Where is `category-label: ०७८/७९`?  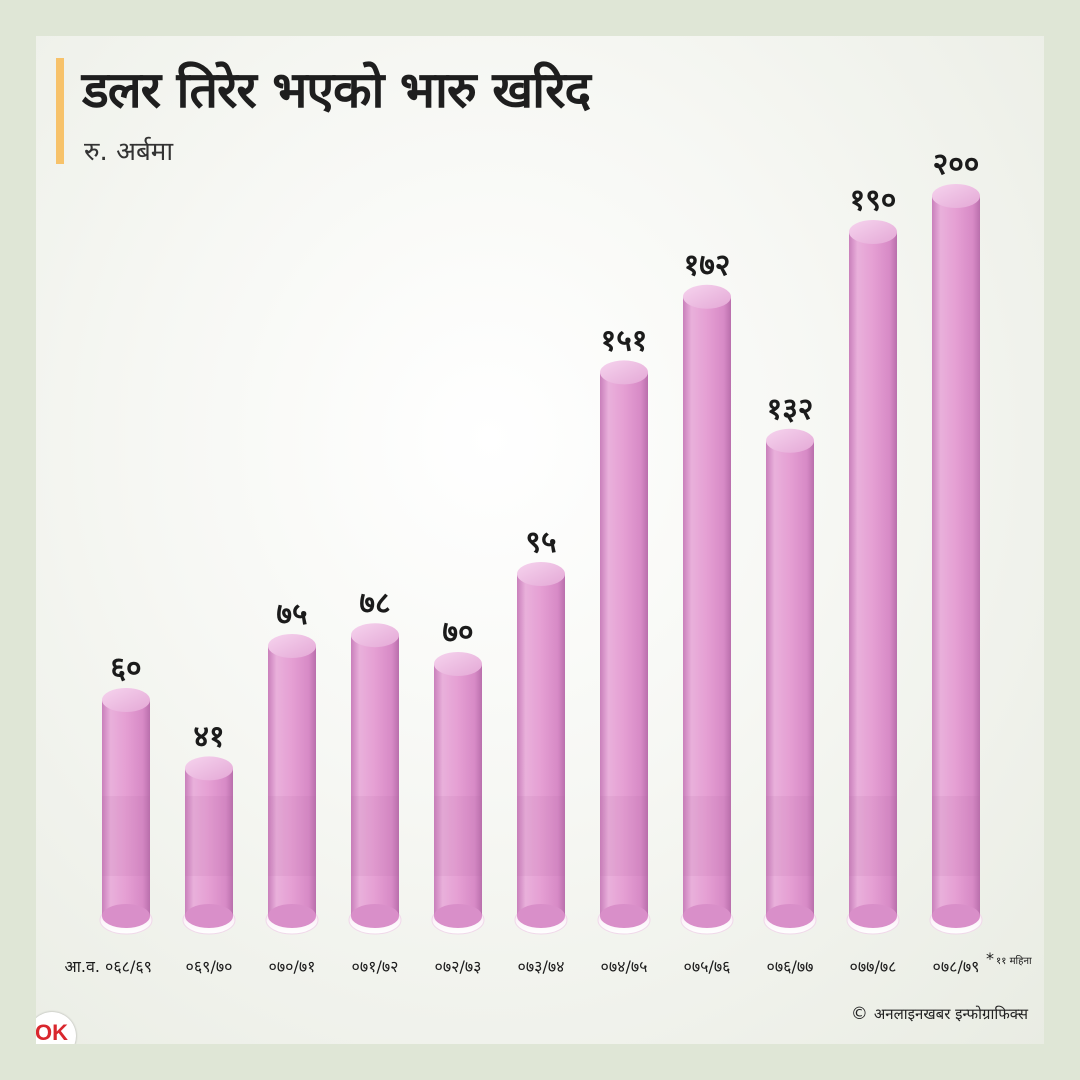
category-label: ०७८/७९ is located at coordinates (956, 966).